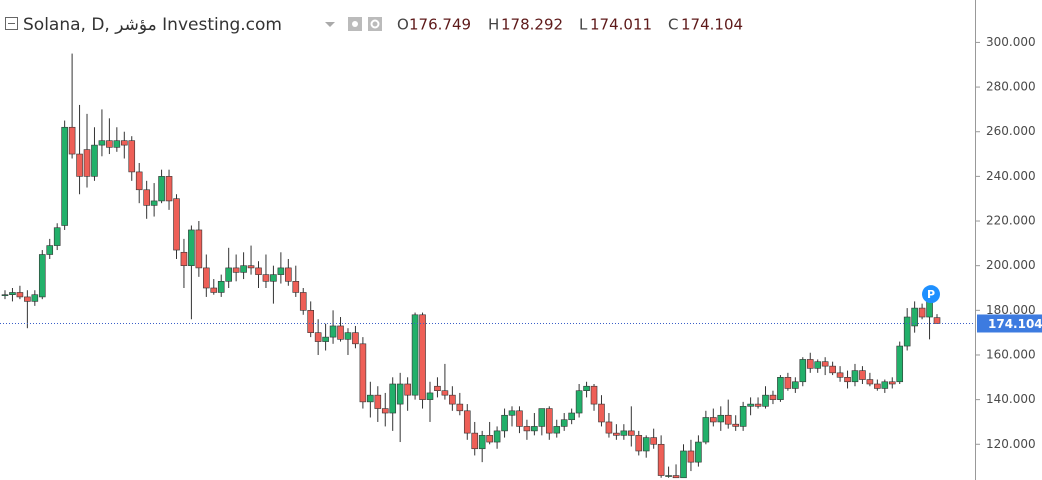  What do you see at coordinates (1015, 324) in the screenshot?
I see `last-price-label: 174.104` at bounding box center [1015, 324].